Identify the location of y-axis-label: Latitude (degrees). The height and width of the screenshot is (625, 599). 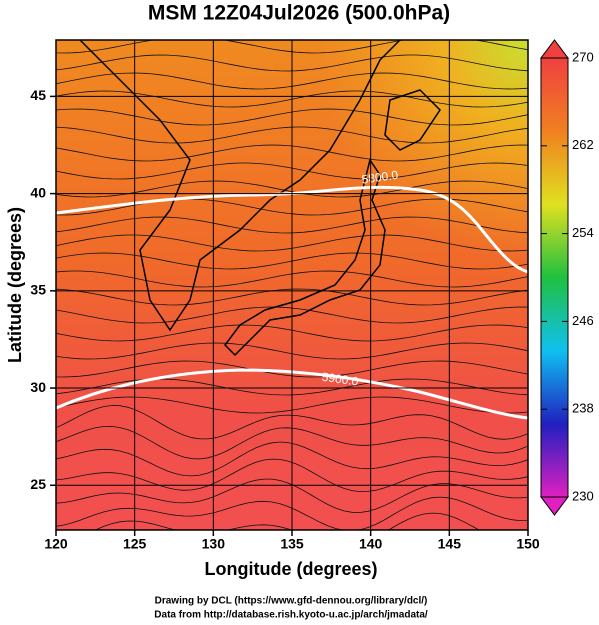
(15, 285).